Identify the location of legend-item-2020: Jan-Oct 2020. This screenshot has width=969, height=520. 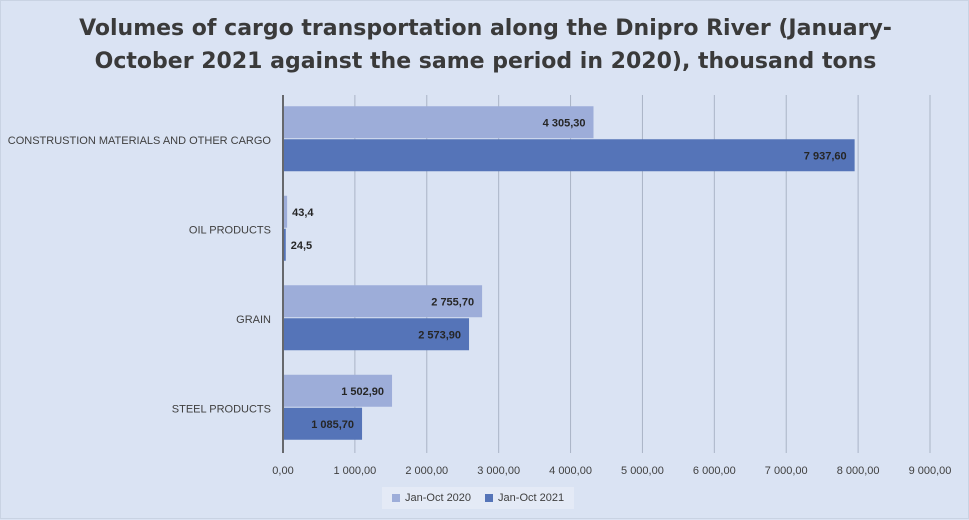
(431, 498).